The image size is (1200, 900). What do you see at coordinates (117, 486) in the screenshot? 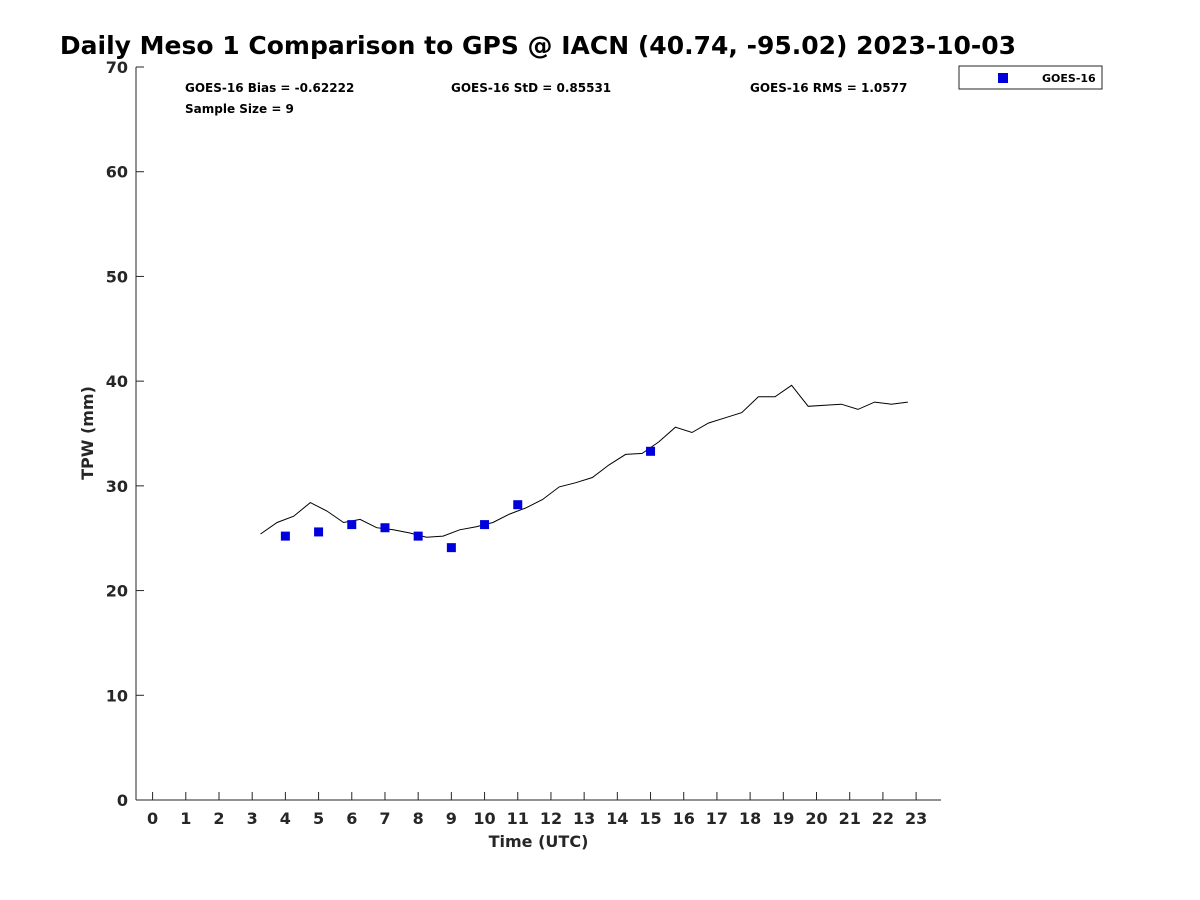
I see `y-tick-label: 30` at bounding box center [117, 486].